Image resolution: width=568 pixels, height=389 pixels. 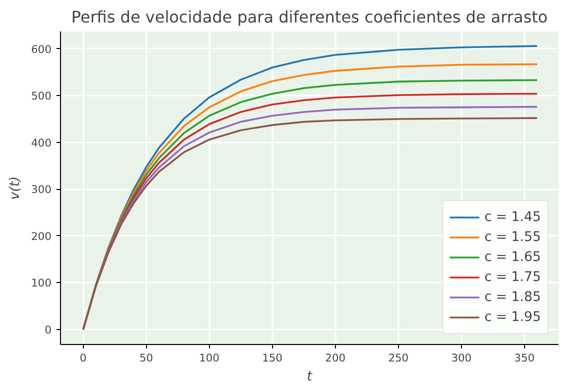 What do you see at coordinates (83, 358) in the screenshot?
I see `x-tick-label: 0` at bounding box center [83, 358].